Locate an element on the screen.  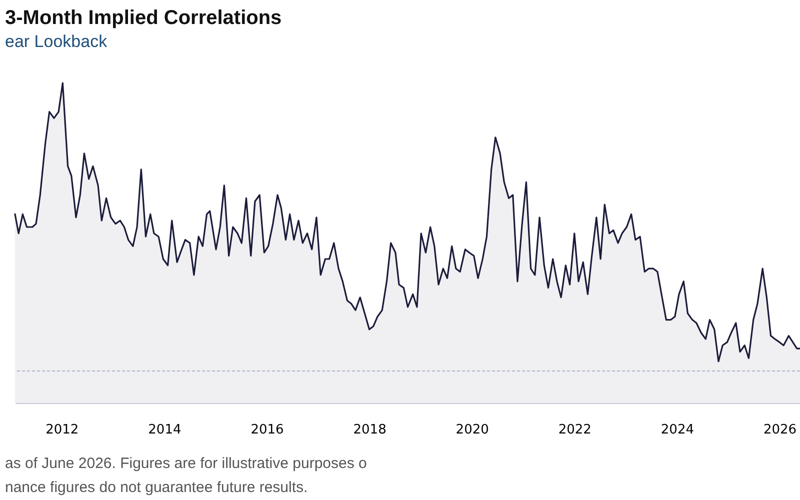
x-tick-label: 2020 is located at coordinates (472, 430).